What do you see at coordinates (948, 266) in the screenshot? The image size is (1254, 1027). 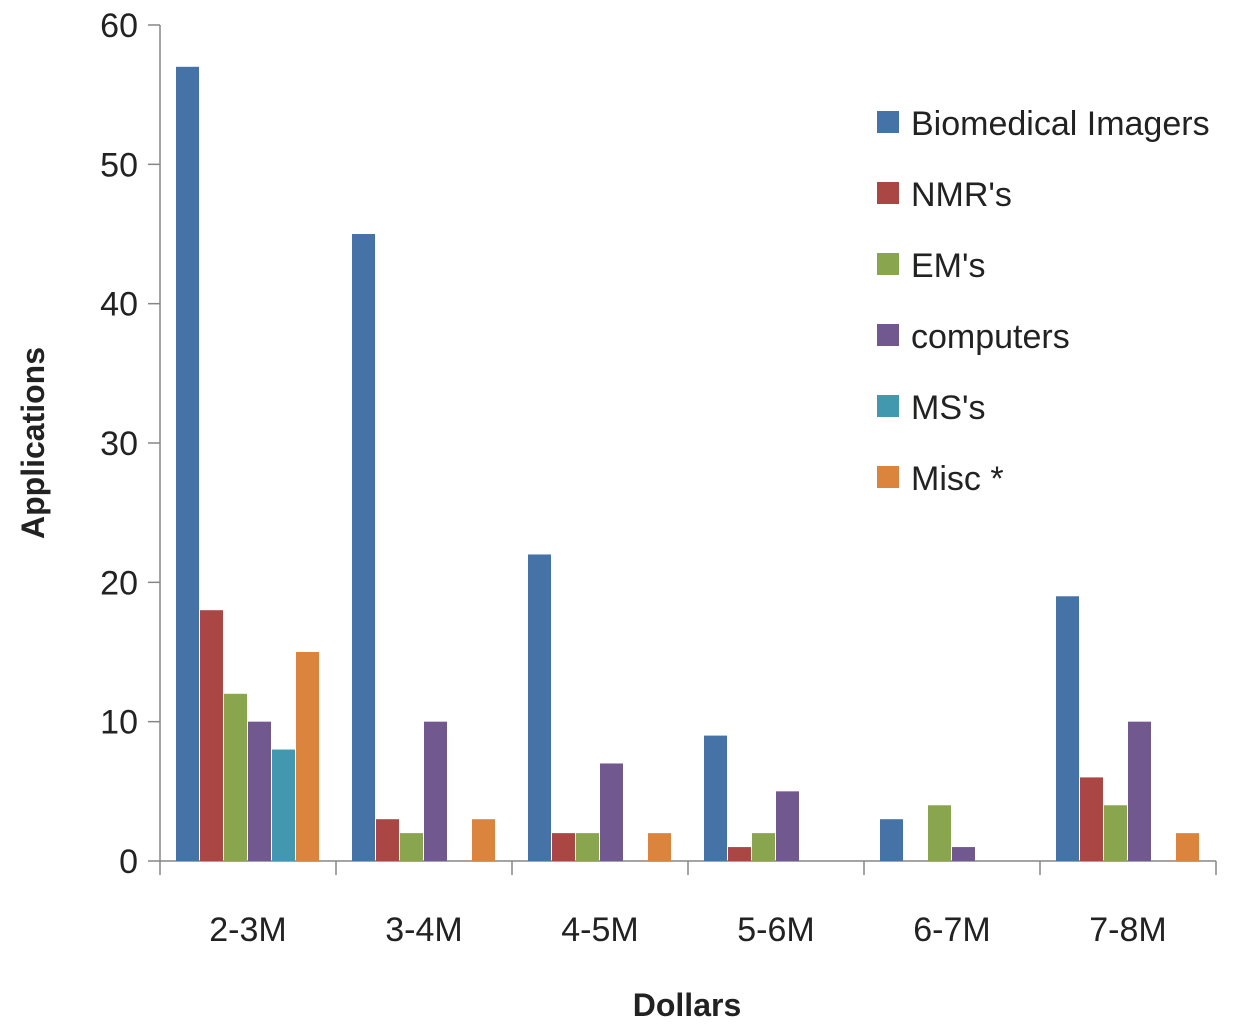 I see `legend-label: EM's` at bounding box center [948, 266].